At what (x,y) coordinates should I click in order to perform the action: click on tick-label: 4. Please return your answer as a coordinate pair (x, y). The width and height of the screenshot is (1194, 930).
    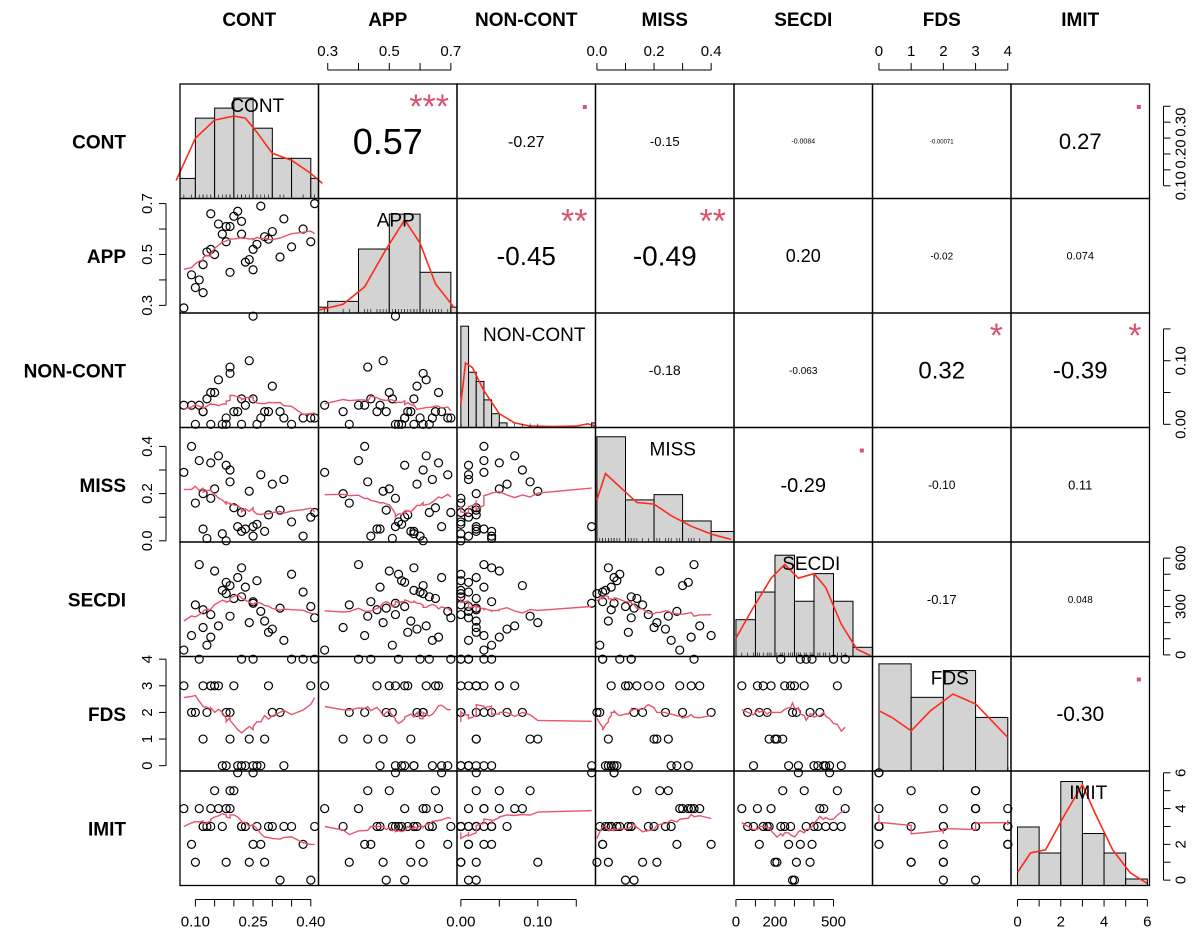
    Looking at the image, I should click on (1181, 808).